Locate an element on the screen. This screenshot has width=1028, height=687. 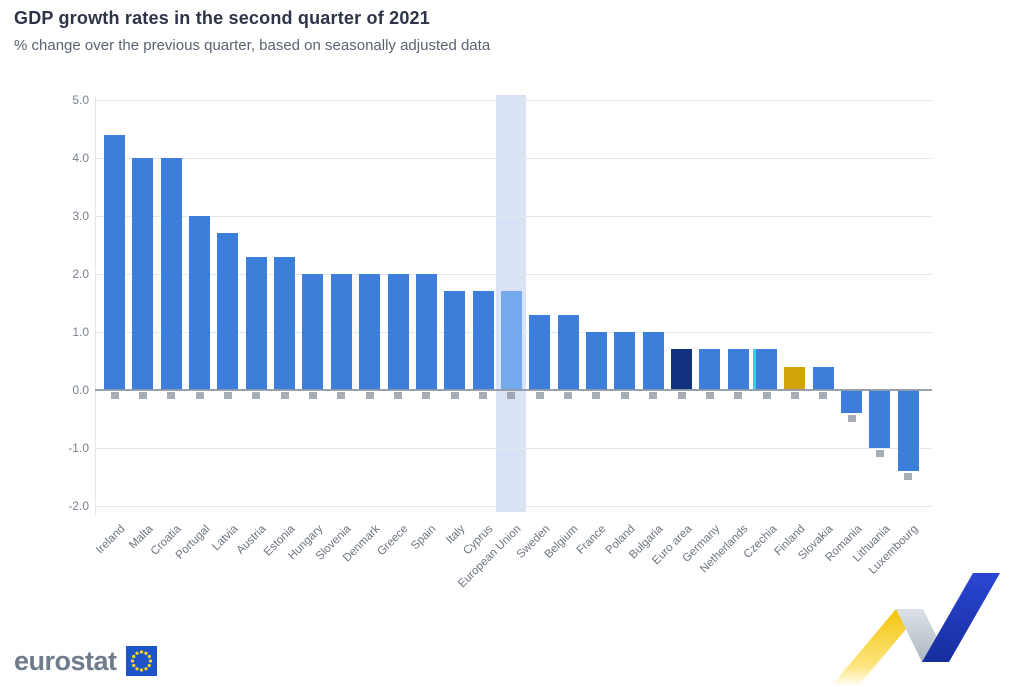
bar-denmark is located at coordinates (370, 332).